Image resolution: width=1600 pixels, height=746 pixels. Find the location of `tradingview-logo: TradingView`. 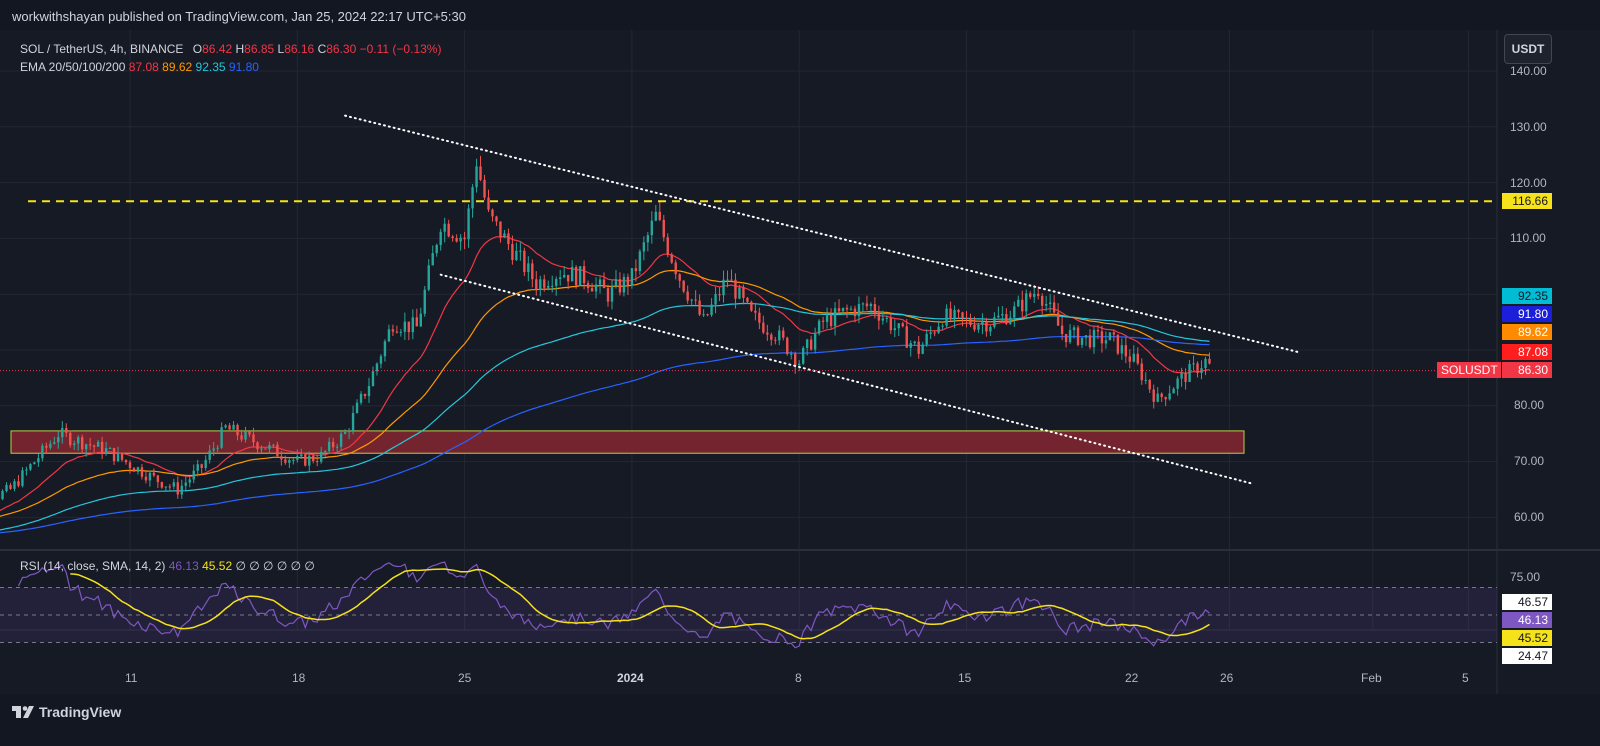

tradingview-logo: TradingView is located at coordinates (66, 712).